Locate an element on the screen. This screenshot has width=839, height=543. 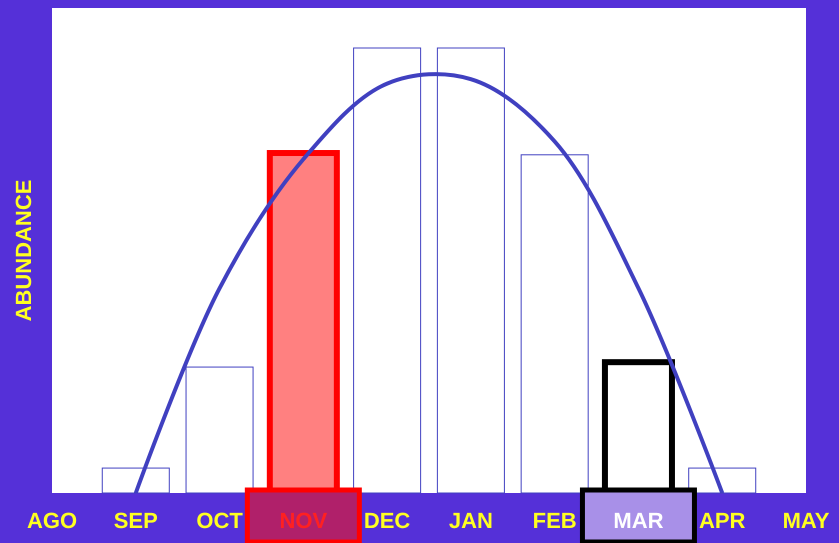
x-tick-label: SEP is located at coordinates (136, 520).